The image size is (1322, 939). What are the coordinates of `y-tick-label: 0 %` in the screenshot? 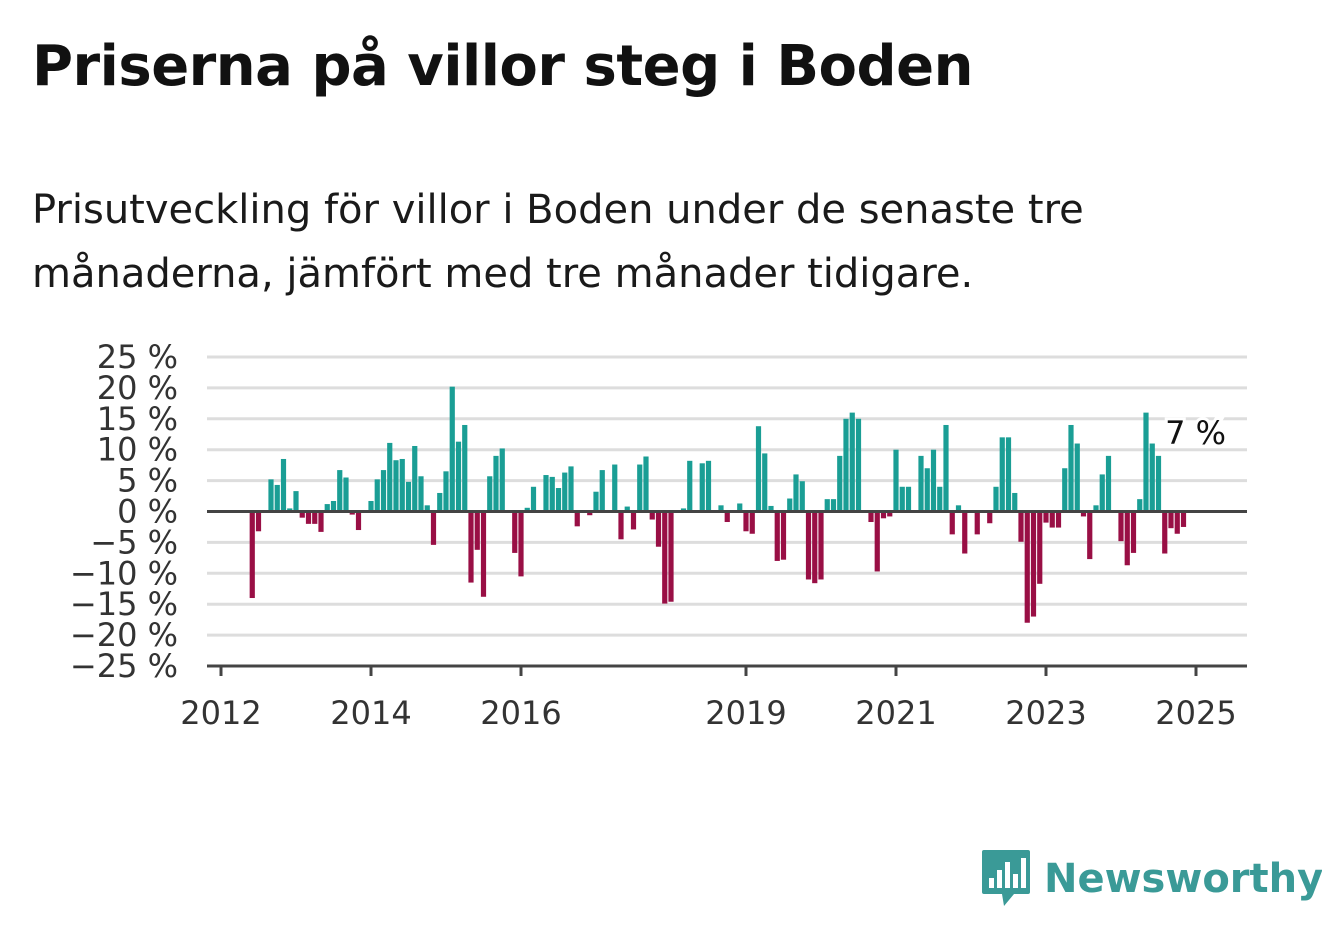 It's located at (147, 512).